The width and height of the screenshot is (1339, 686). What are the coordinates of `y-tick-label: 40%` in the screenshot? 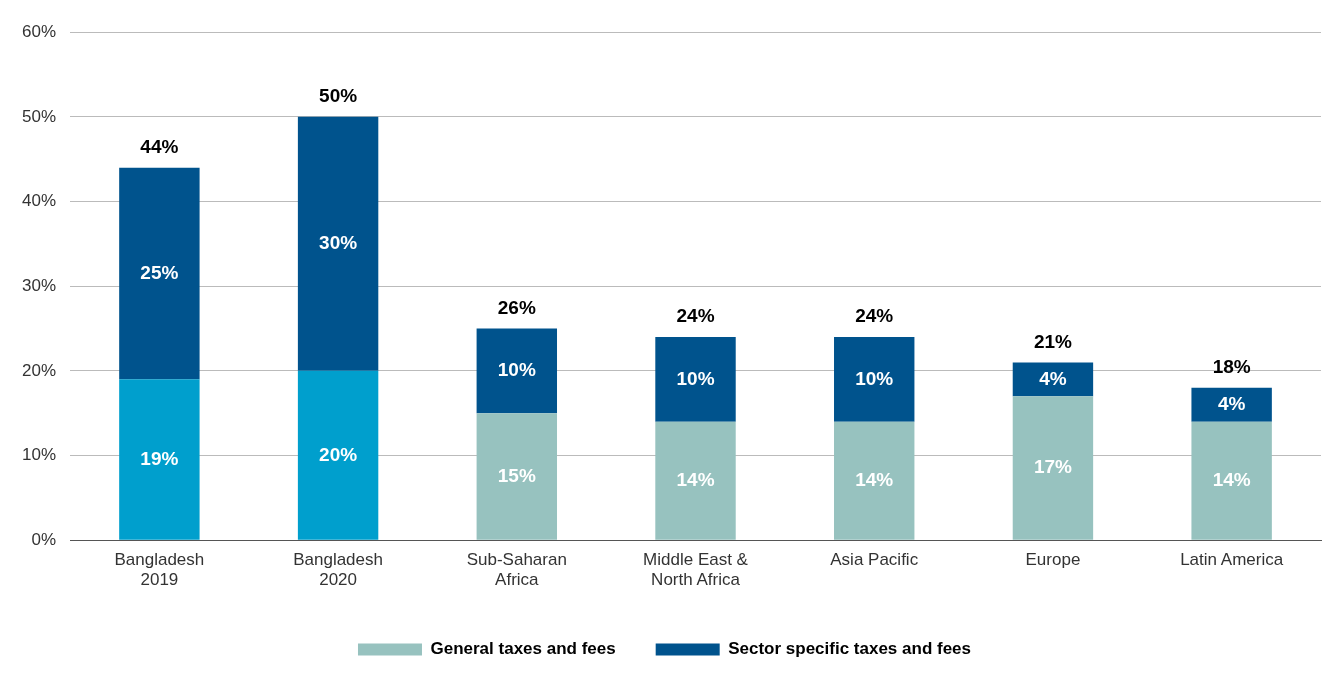 It's located at (39, 201).